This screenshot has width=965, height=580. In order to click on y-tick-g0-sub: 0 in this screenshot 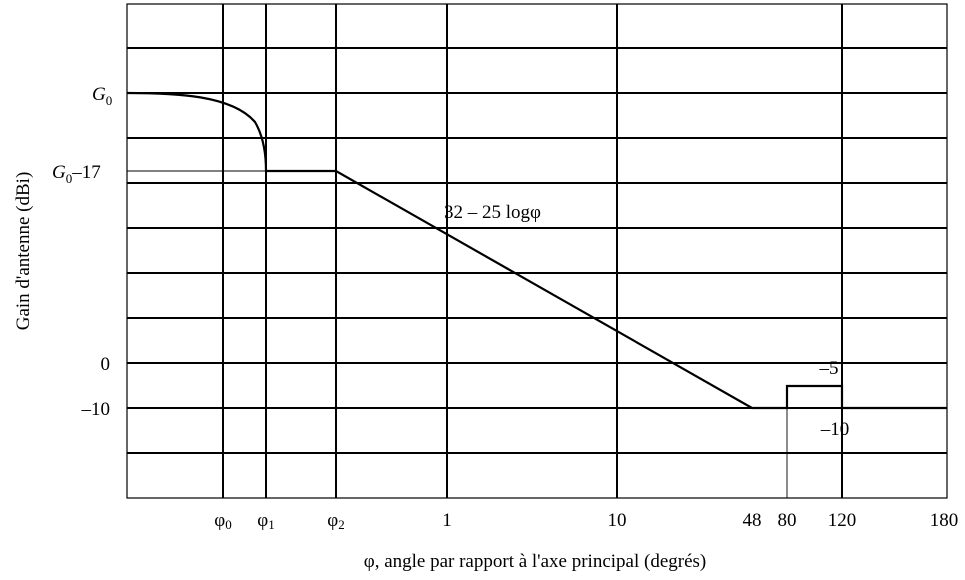, I will do `click(109, 100)`.